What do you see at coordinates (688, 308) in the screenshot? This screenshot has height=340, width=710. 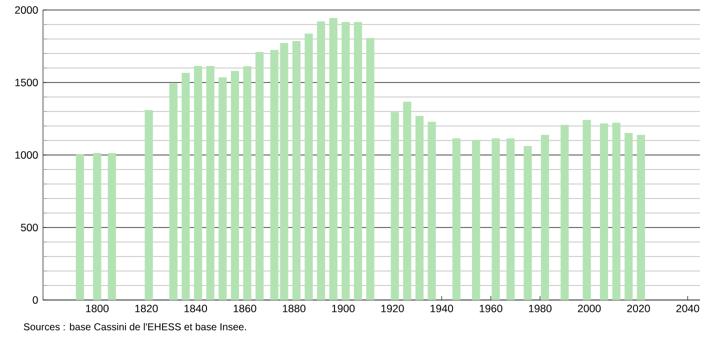 I see `x-tick-label: 2040` at bounding box center [688, 308].